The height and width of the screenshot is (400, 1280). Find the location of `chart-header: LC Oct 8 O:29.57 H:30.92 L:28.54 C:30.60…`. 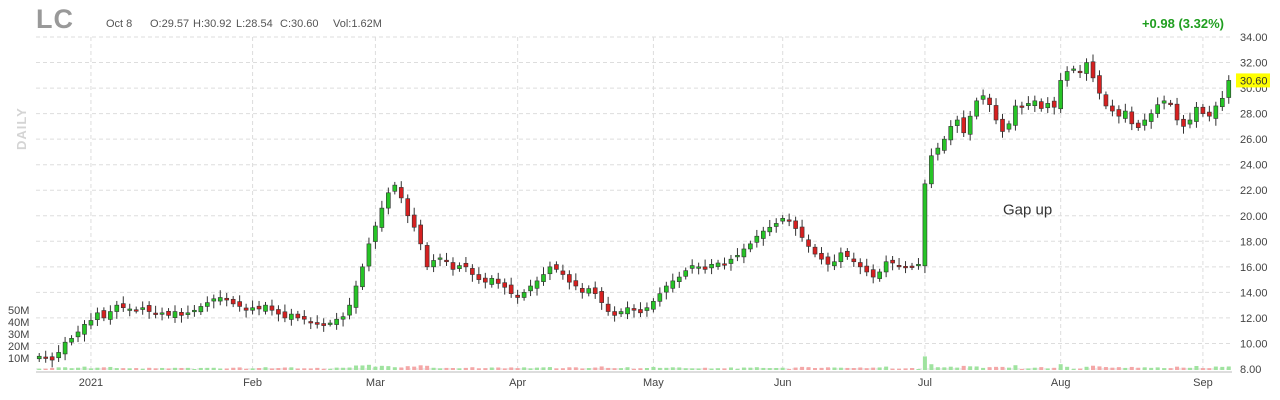

chart-header: LC Oct 8 O:29.57 H:30.92 L:28.54 C:30.60… is located at coordinates (640, 18).